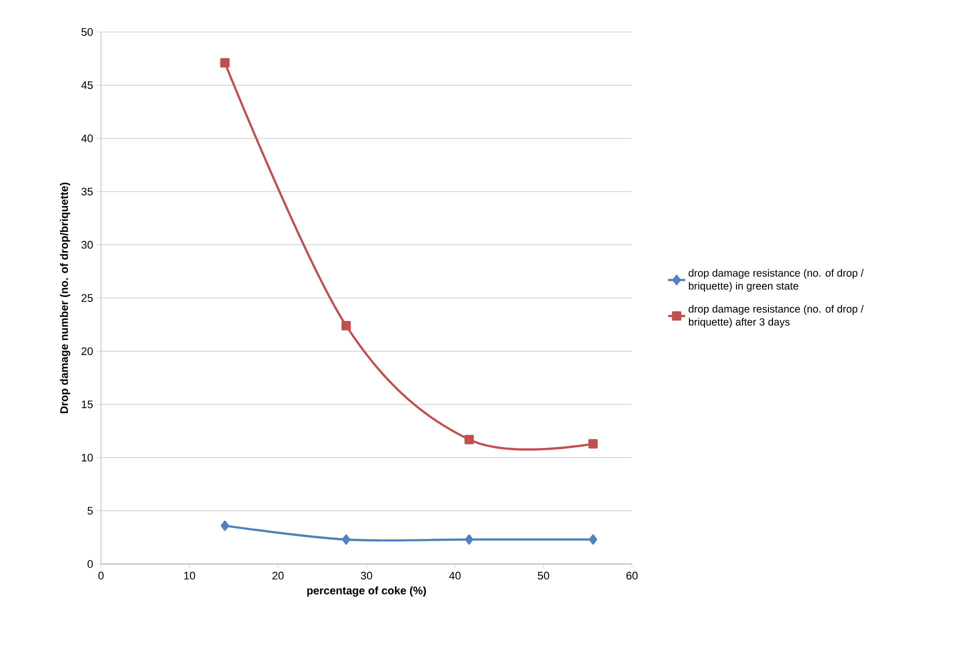  Describe the element at coordinates (190, 576) in the screenshot. I see `x-tick-label: 10` at that location.